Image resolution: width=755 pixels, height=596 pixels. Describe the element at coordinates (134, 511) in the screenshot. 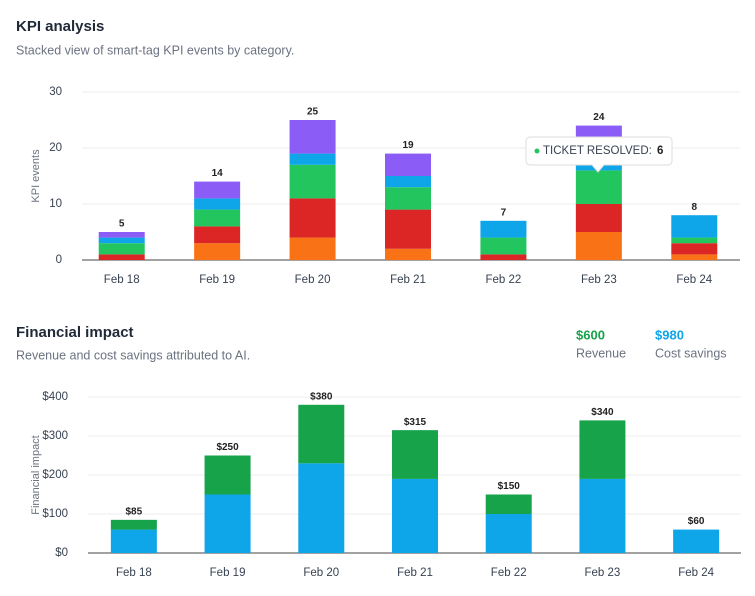

I see `total-label: $85` at that location.